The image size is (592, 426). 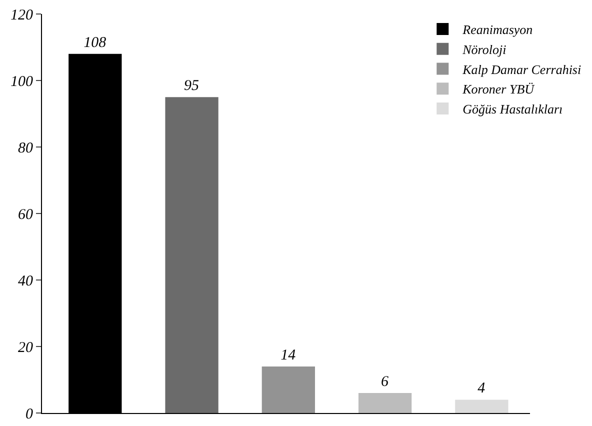 I want to click on data-label: 14, so click(x=288, y=355).